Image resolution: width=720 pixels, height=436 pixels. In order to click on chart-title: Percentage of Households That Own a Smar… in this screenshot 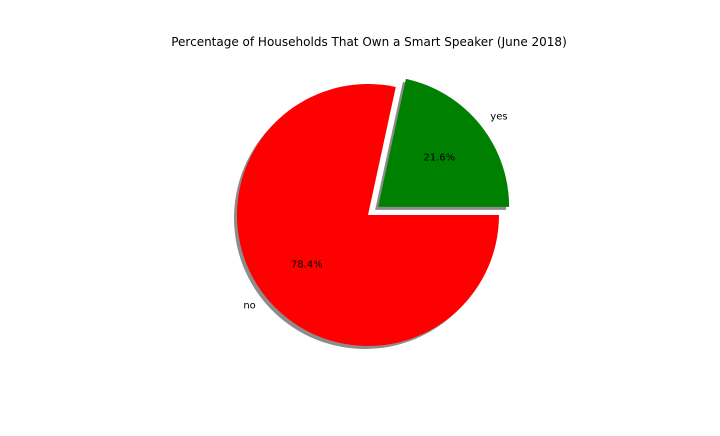, I will do `click(369, 42)`.